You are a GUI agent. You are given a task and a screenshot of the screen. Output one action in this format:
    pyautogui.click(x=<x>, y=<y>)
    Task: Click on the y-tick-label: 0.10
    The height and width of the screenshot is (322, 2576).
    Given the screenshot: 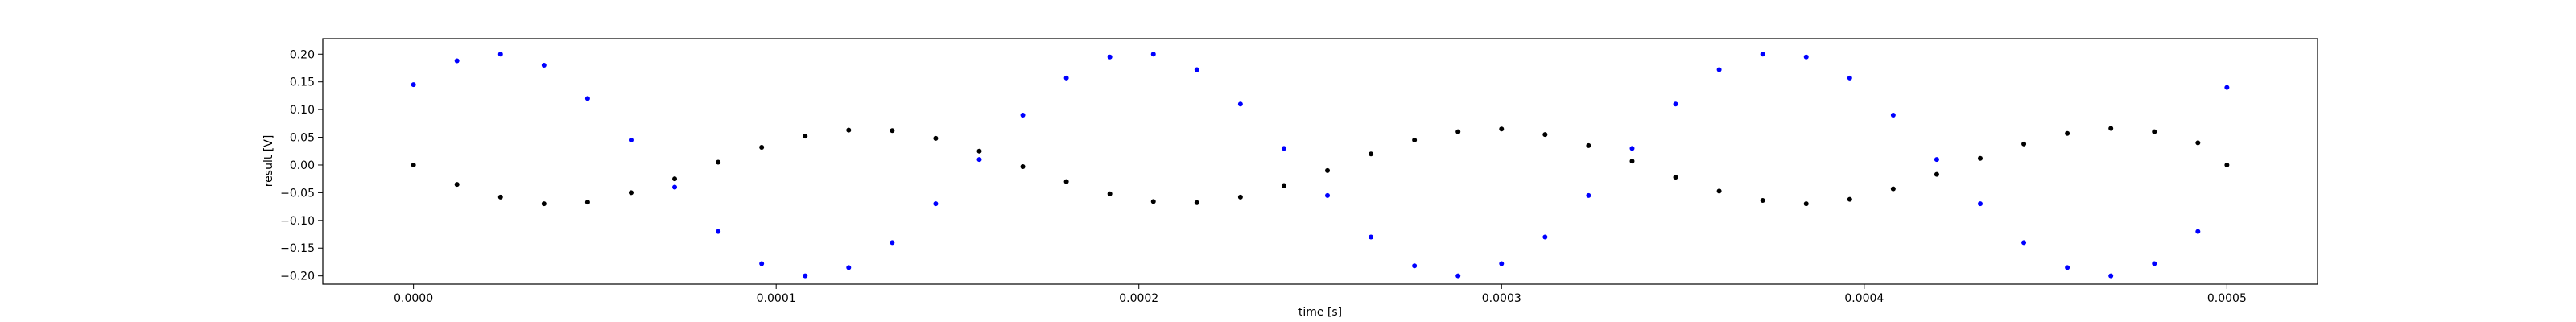 What is the action you would take?
    pyautogui.click(x=302, y=111)
    